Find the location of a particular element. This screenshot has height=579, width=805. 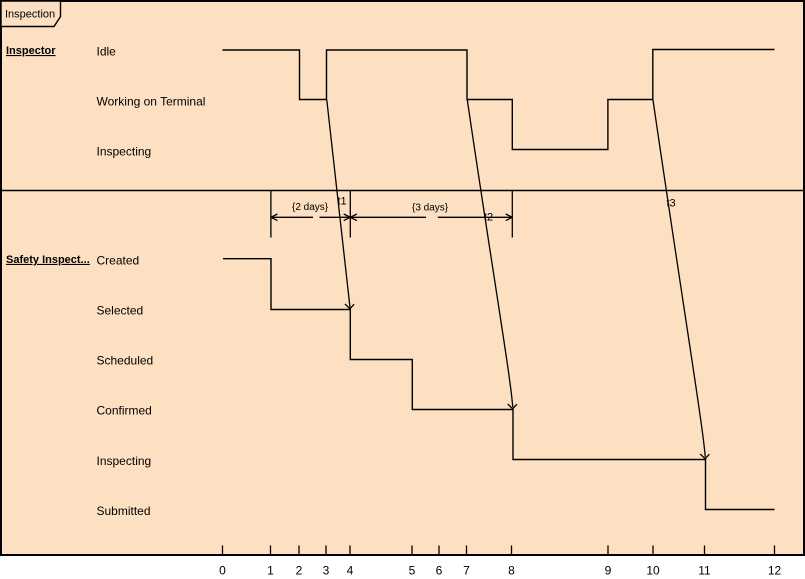

svg-text: 1 is located at coordinates (270, 571).